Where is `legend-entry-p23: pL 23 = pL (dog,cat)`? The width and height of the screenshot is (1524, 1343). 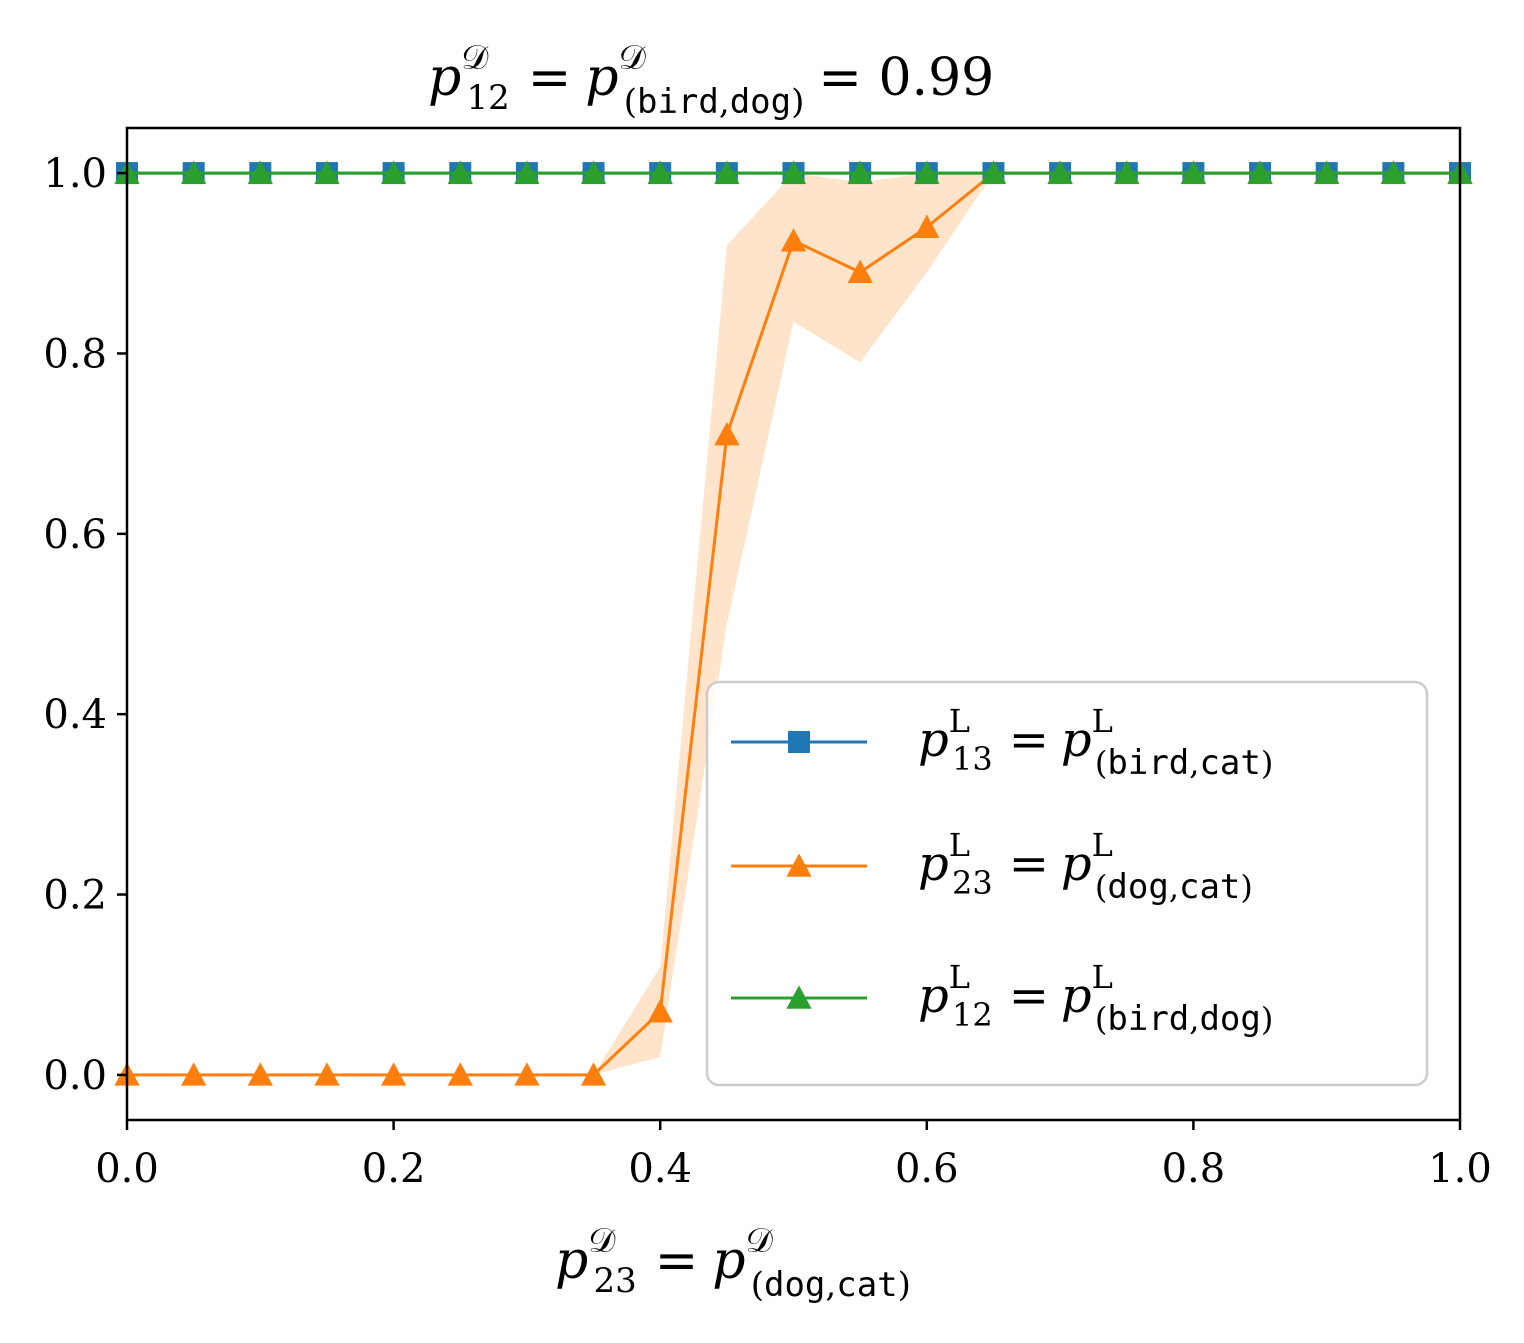
legend-entry-p23: pL 23 = pL (dog,cat) is located at coordinates (992, 866).